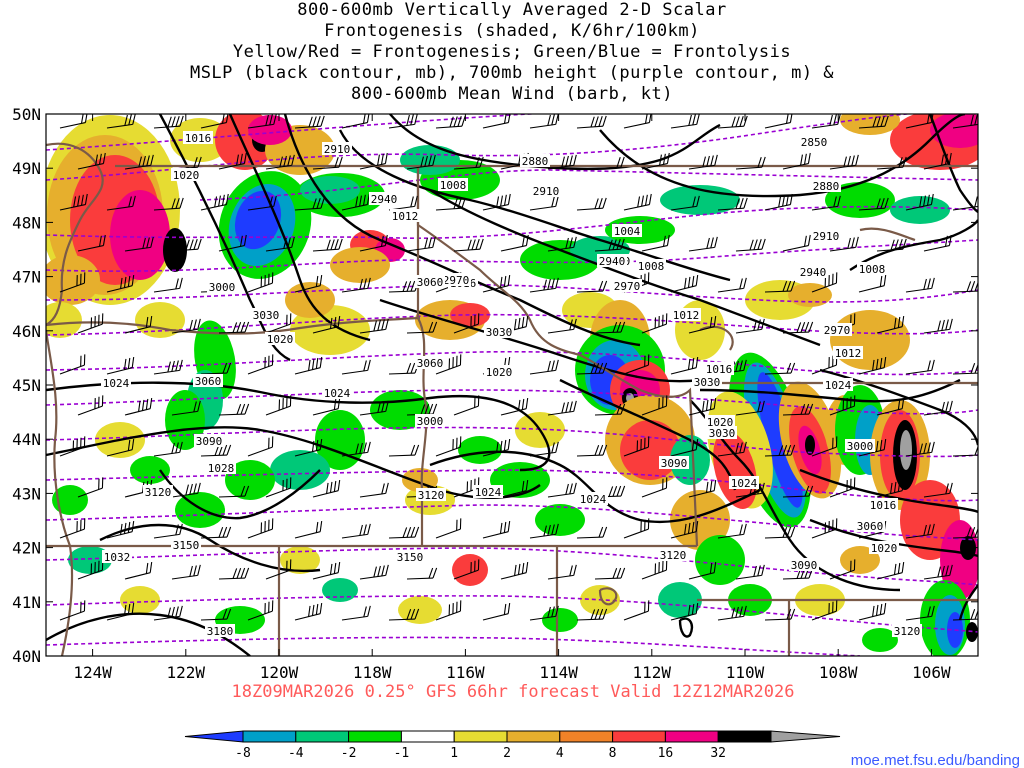 This screenshot has width=1024, height=768. What do you see at coordinates (26, 602) in the screenshot?
I see `lat-tick-label: 41N` at bounding box center [26, 602].